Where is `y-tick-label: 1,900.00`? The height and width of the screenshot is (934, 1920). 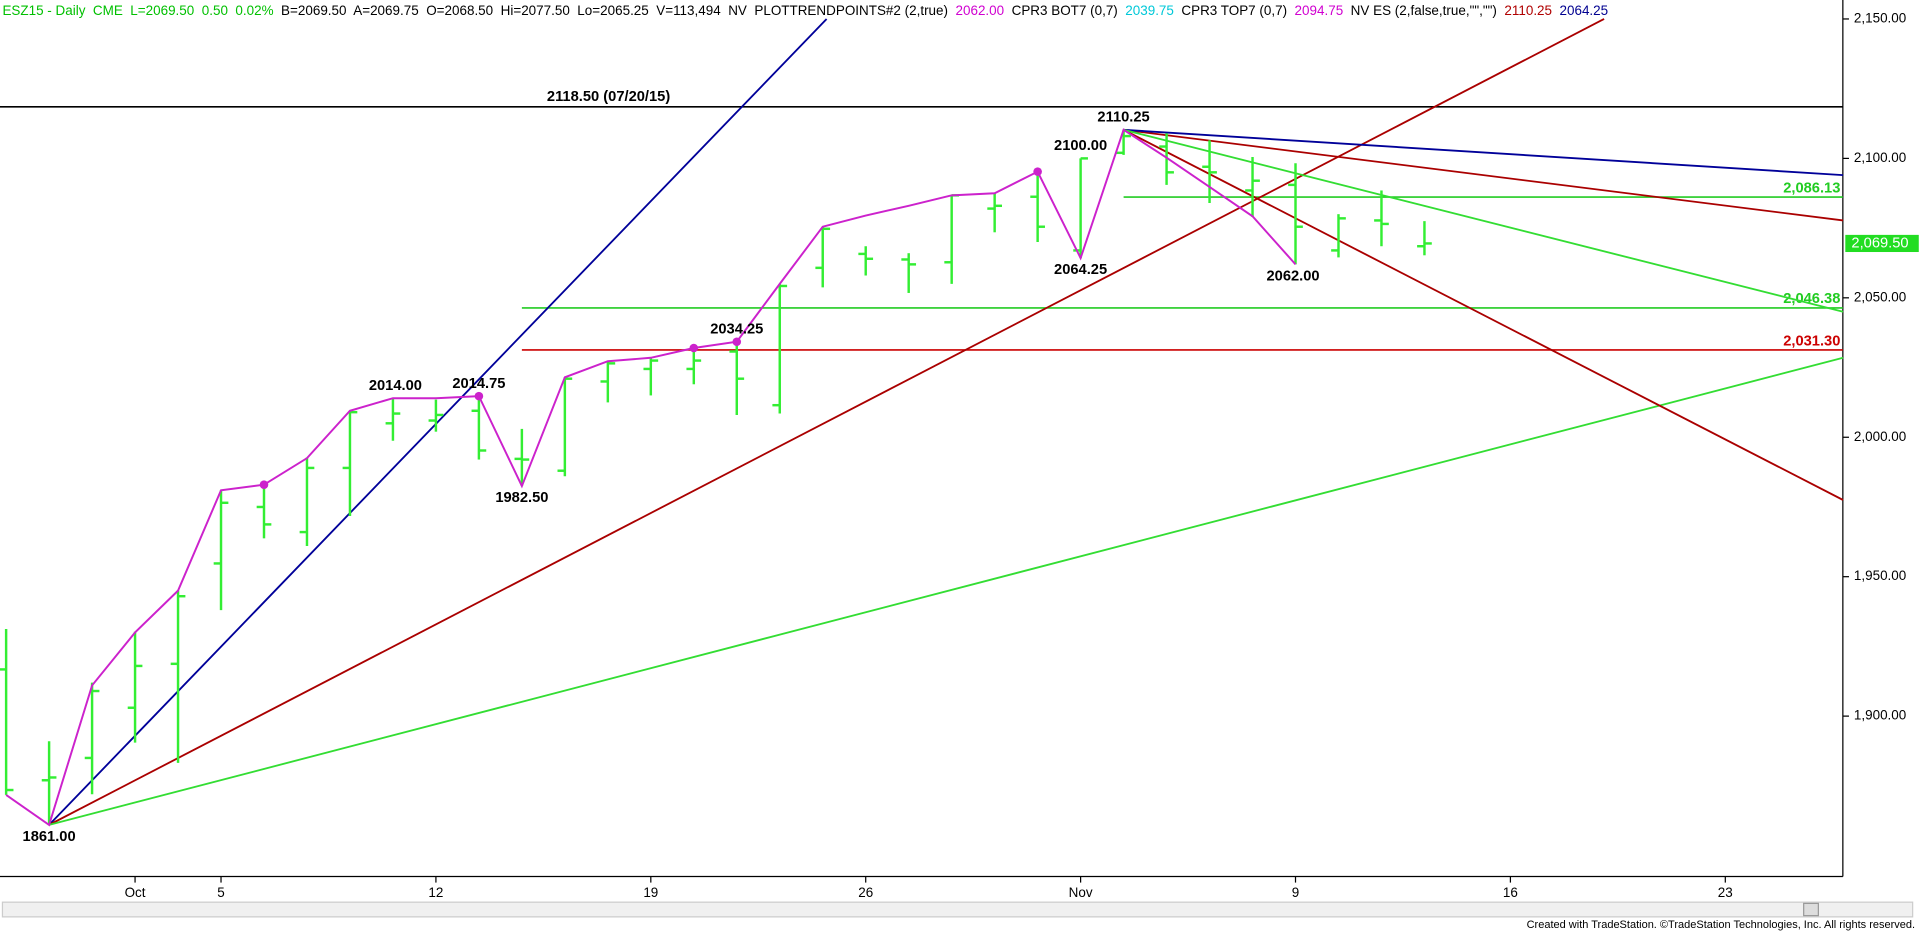 y-tick-label: 1,900.00 is located at coordinates (1880, 715).